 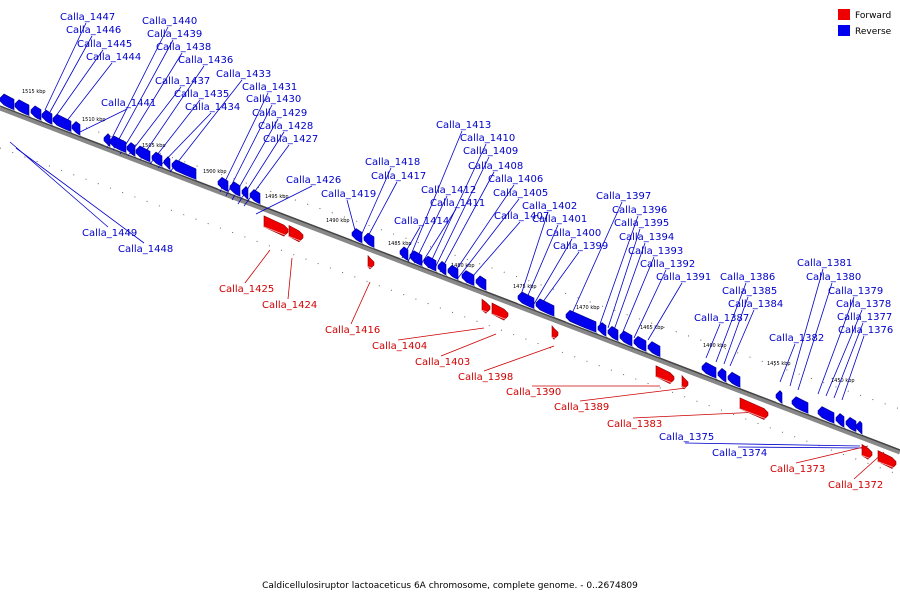 I want to click on gene-label: Calla_1389, so click(x=581, y=407).